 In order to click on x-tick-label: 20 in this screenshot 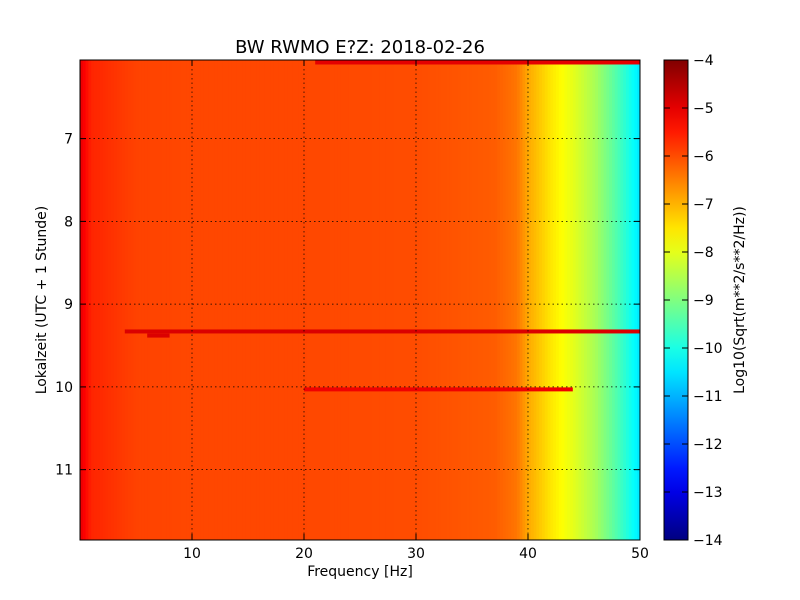, I will do `click(304, 554)`.